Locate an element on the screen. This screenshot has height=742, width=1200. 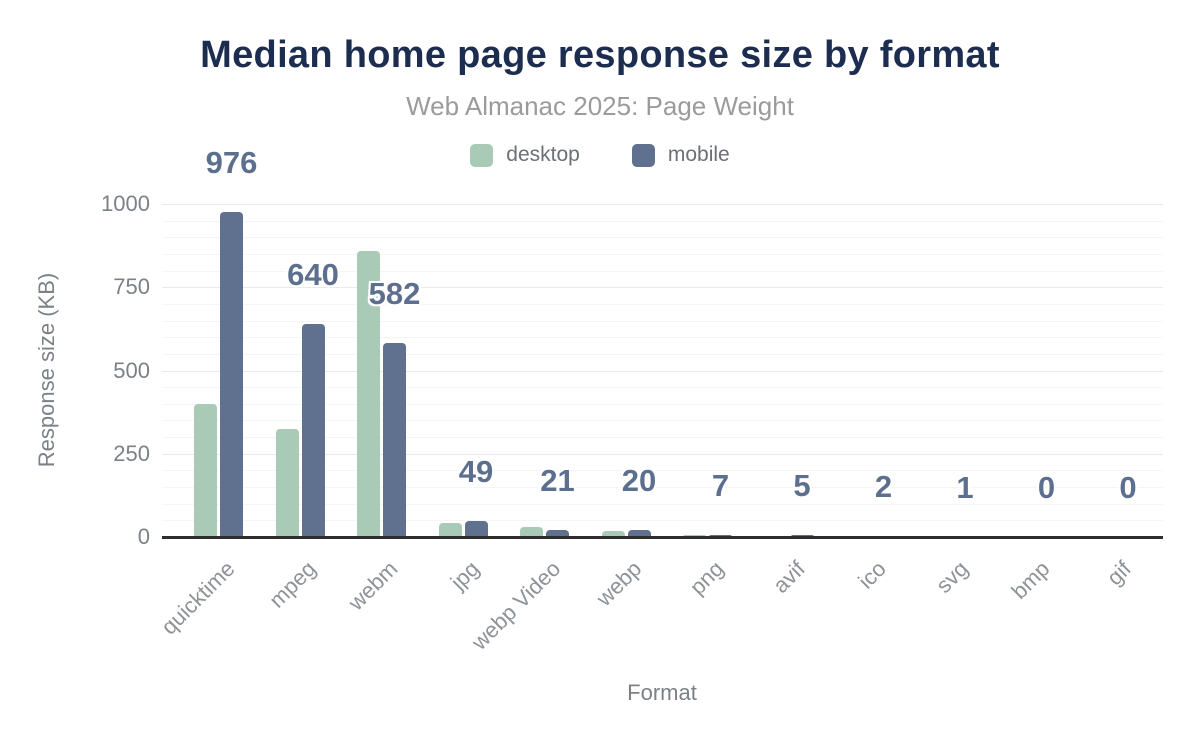
bar-value-label: 976 is located at coordinates (231, 162).